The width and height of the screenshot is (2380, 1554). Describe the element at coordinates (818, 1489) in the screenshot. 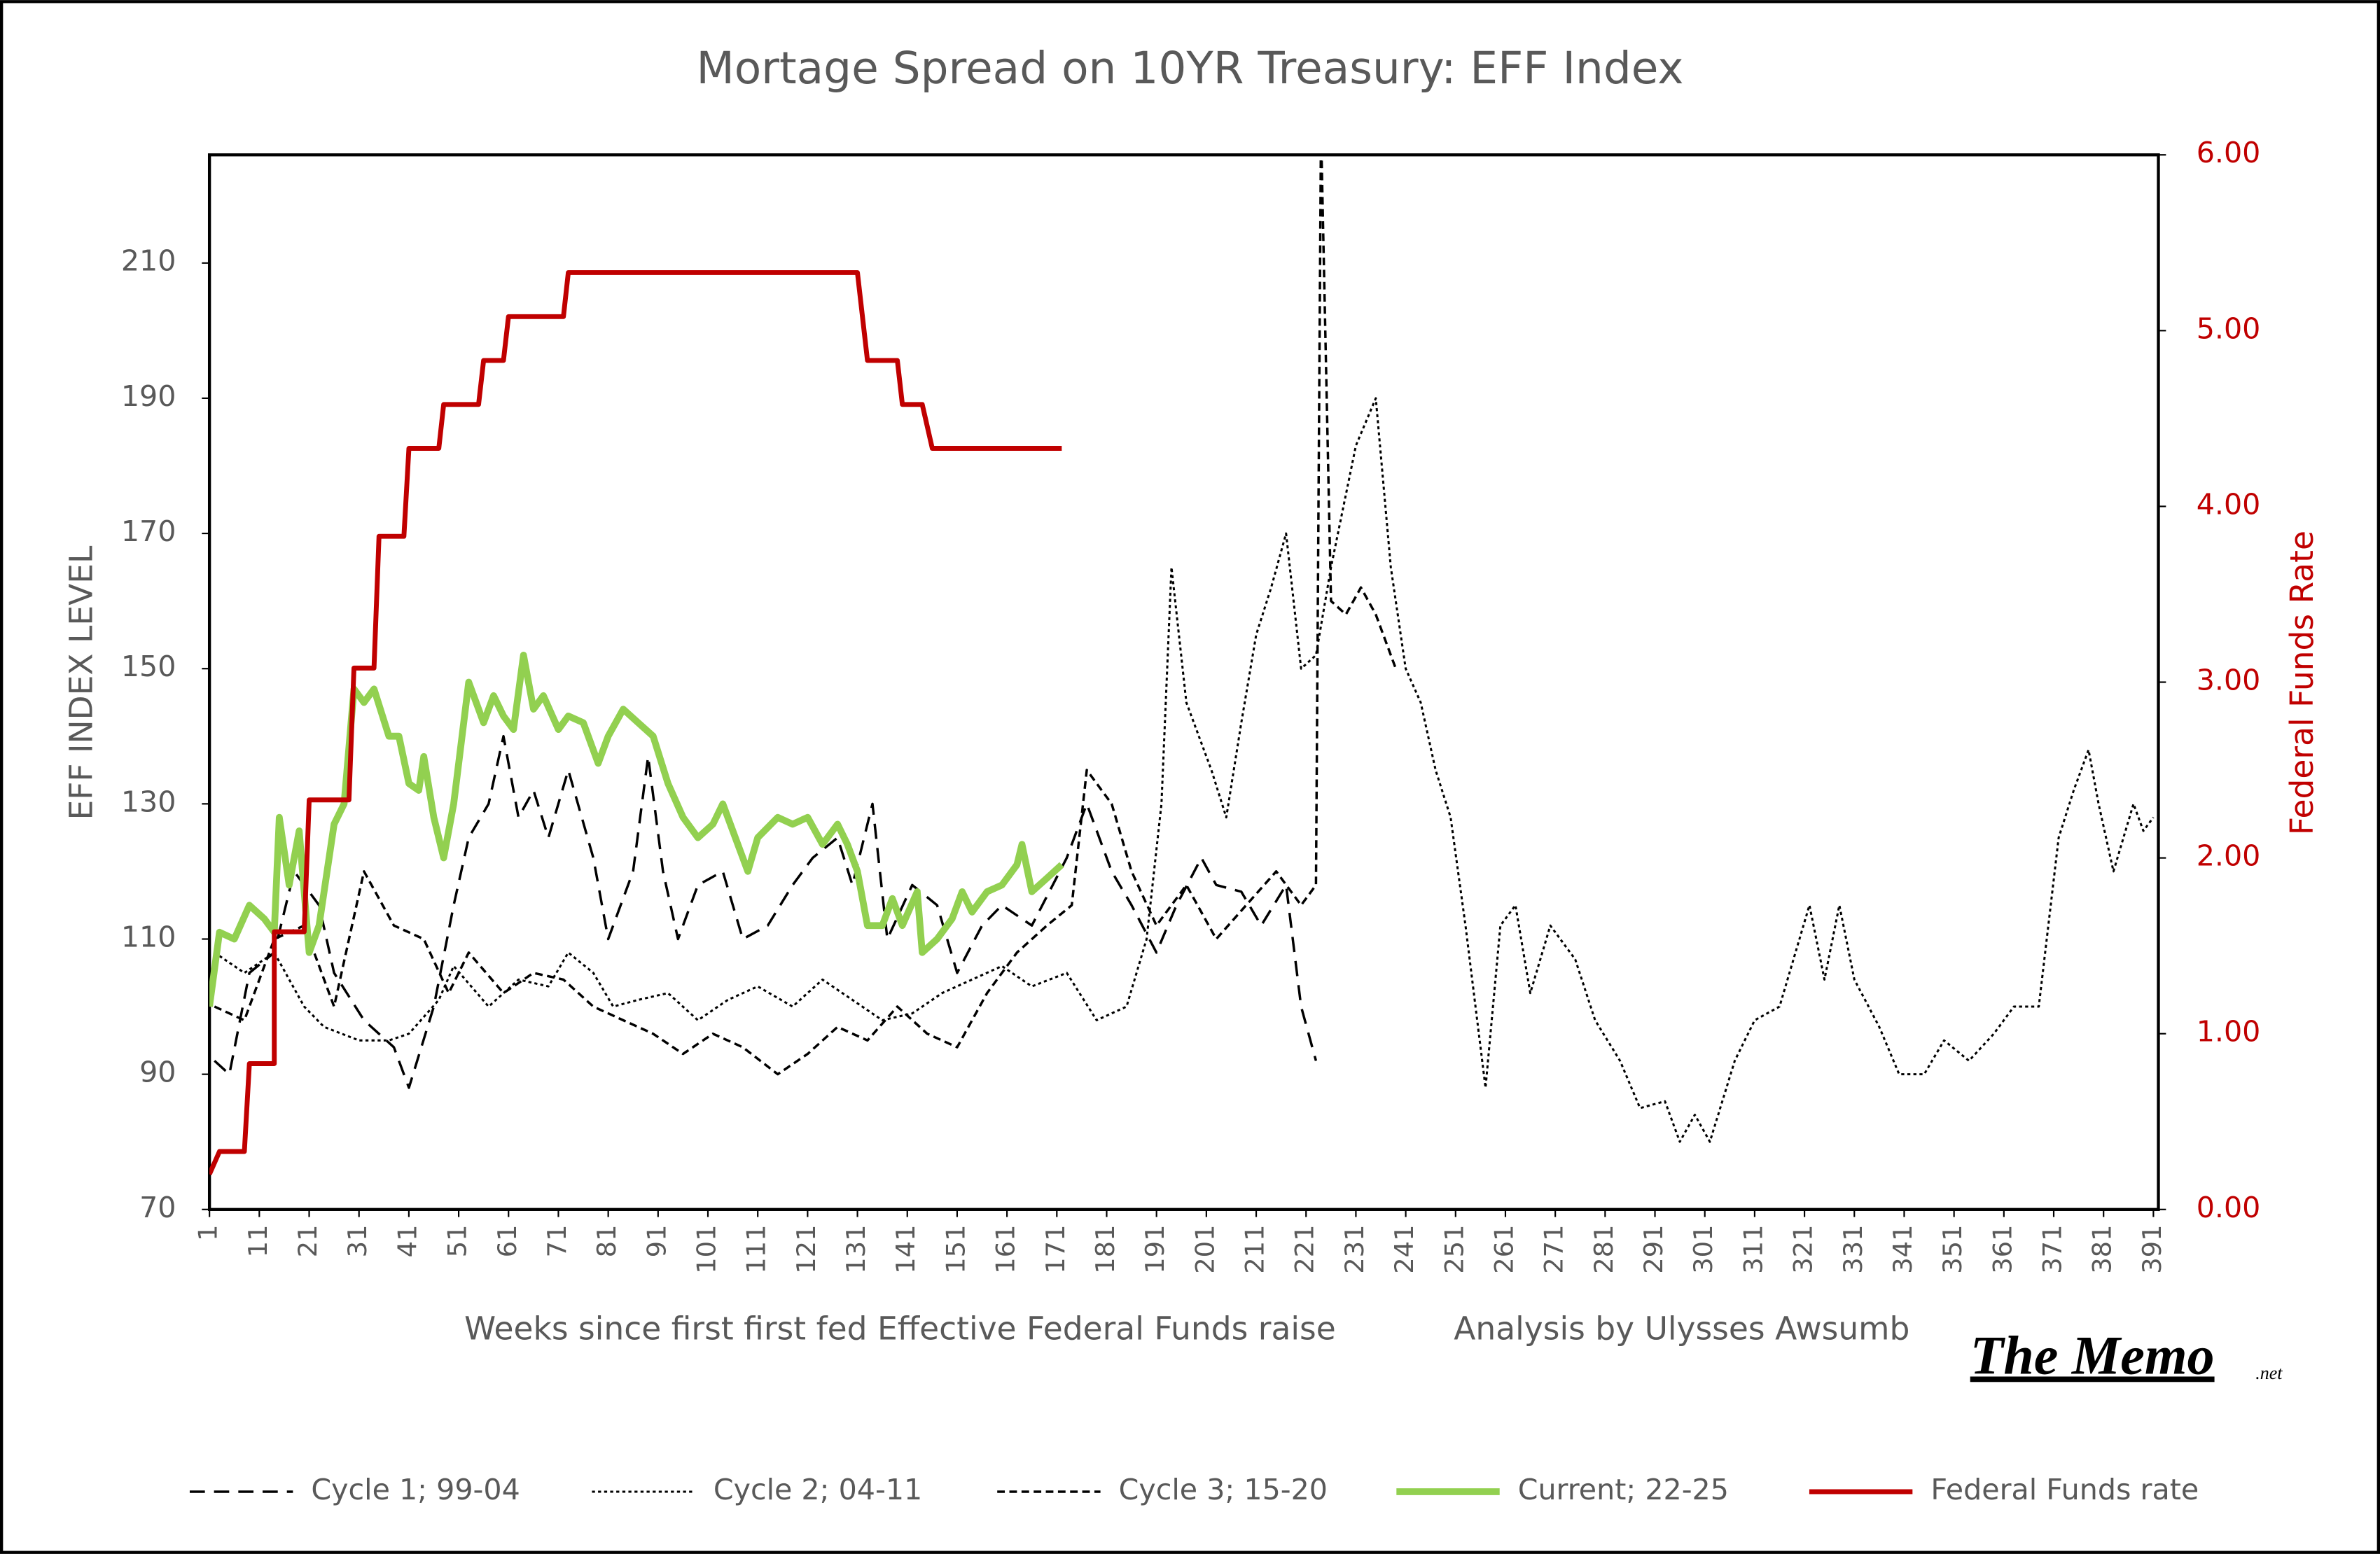

I see `legend-label: Cycle 2; 04-11` at that location.